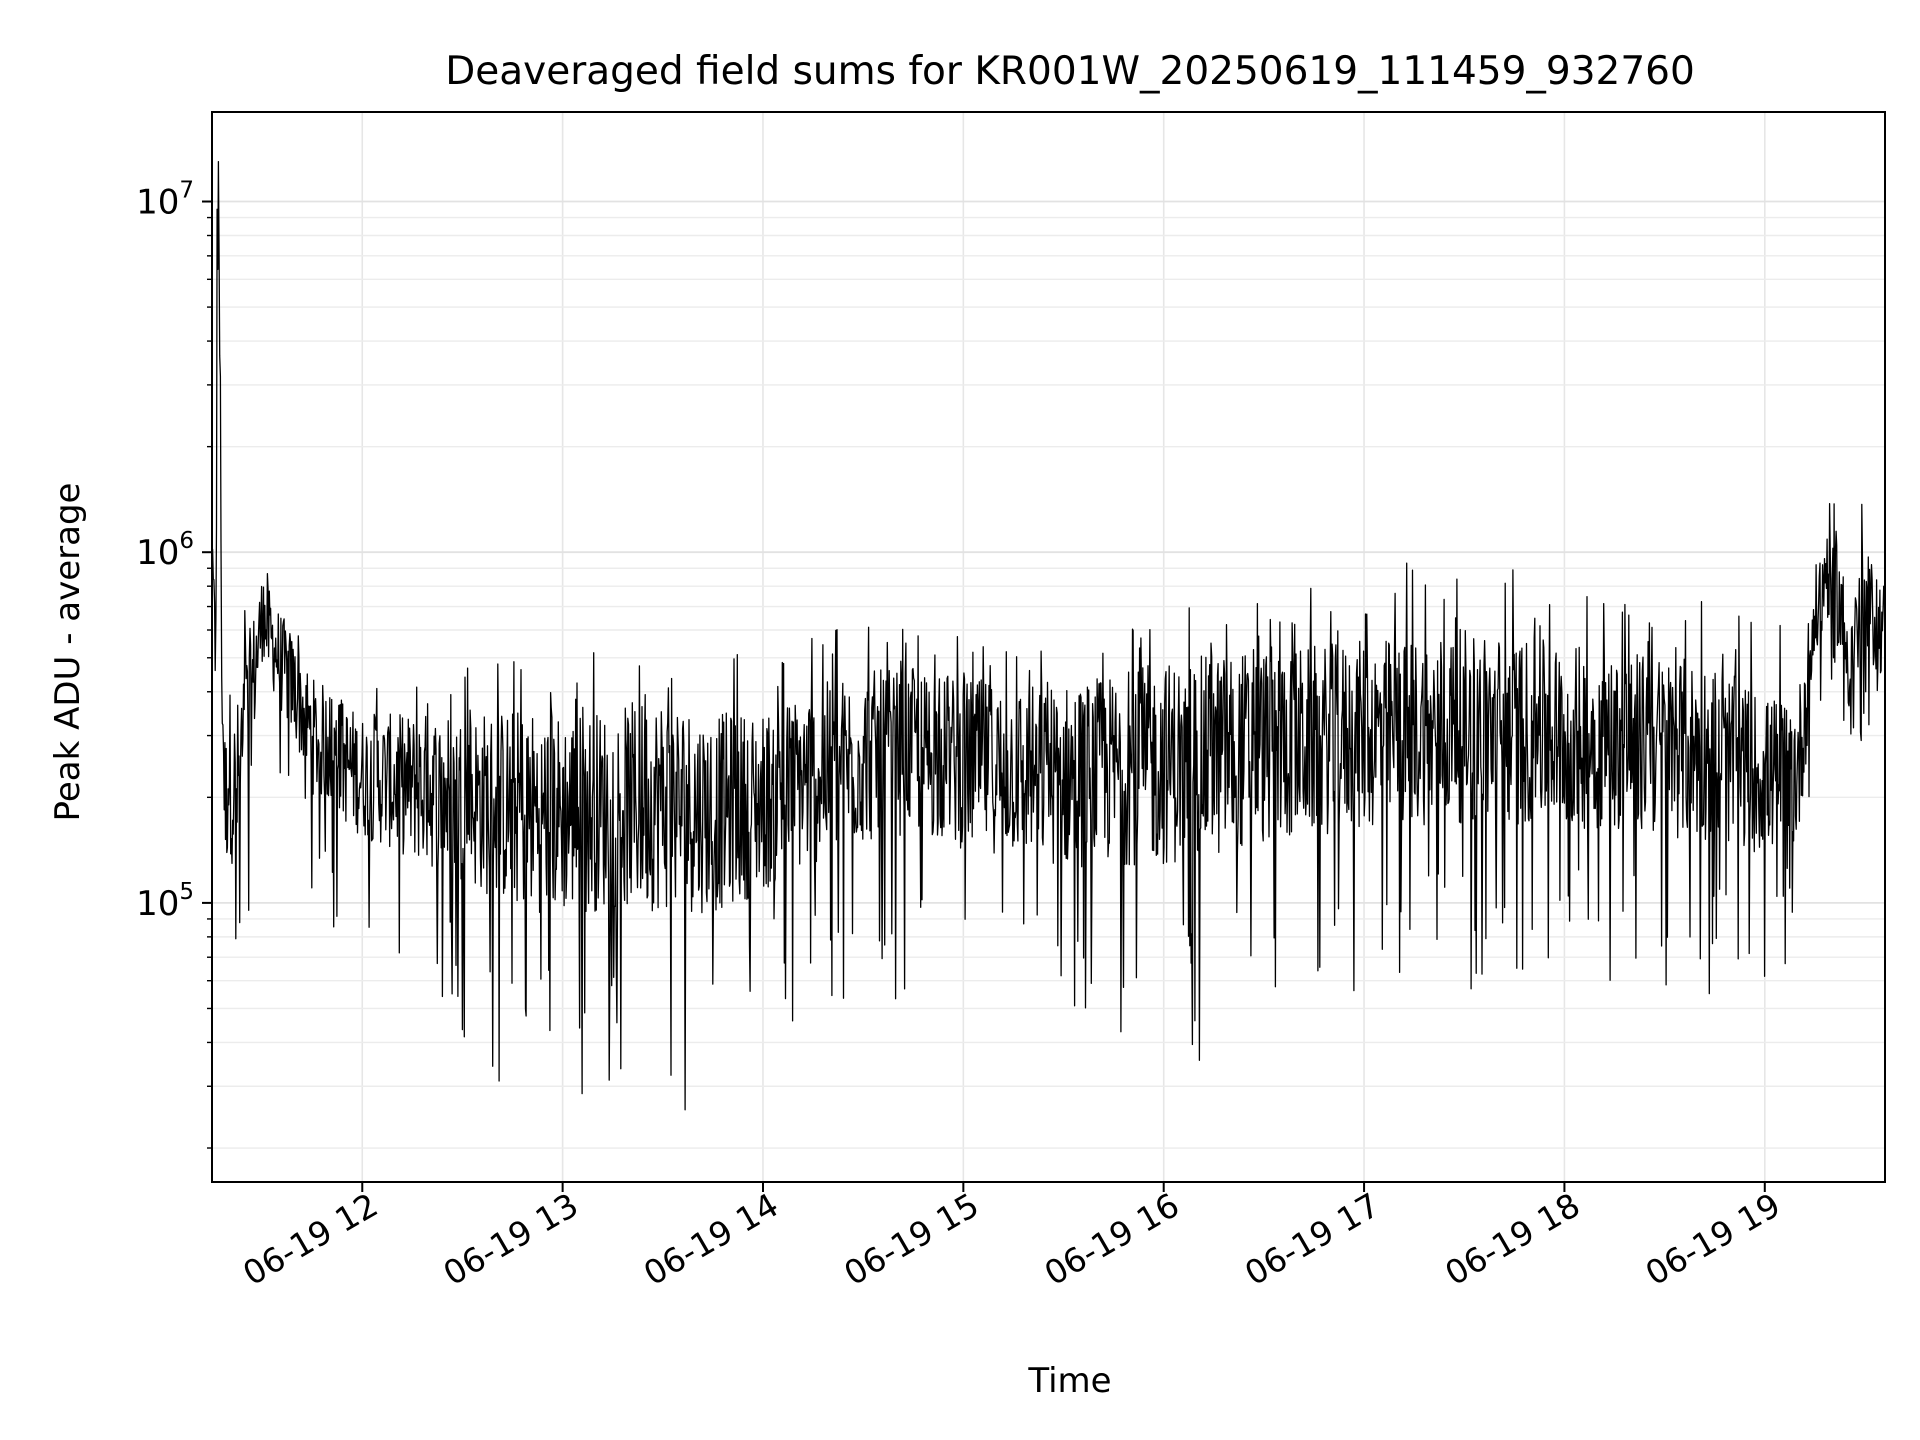 This screenshot has height=1440, width=1920. What do you see at coordinates (165, 200) in the screenshot?
I see `y-tick-label: 10⁷` at bounding box center [165, 200].